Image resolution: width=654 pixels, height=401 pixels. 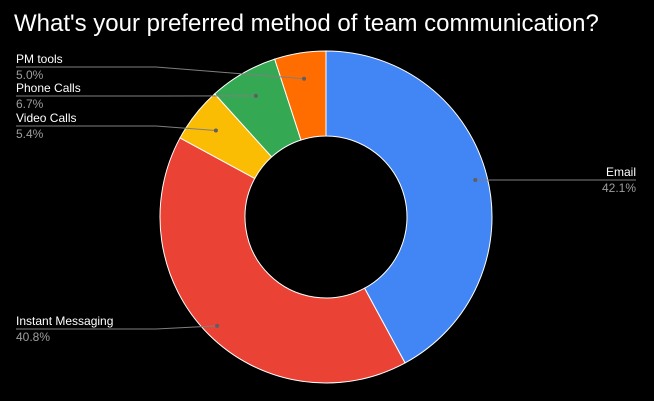 What do you see at coordinates (64, 321) in the screenshot?
I see `label-instant-messaging: Instant Messaging` at bounding box center [64, 321].